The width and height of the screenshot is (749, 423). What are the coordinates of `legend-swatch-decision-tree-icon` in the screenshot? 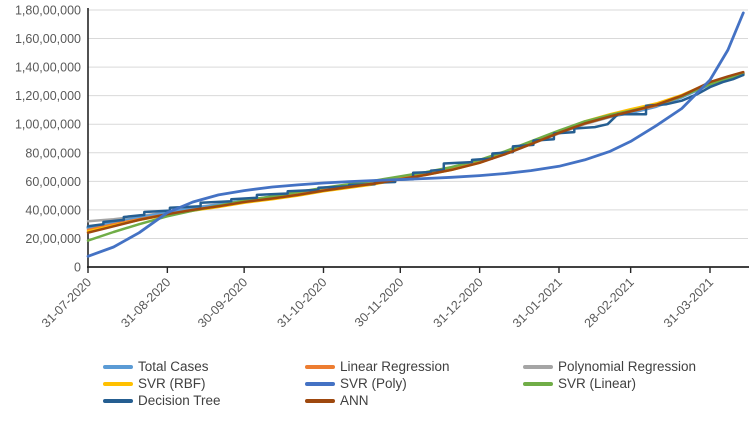 It's located at (118, 400).